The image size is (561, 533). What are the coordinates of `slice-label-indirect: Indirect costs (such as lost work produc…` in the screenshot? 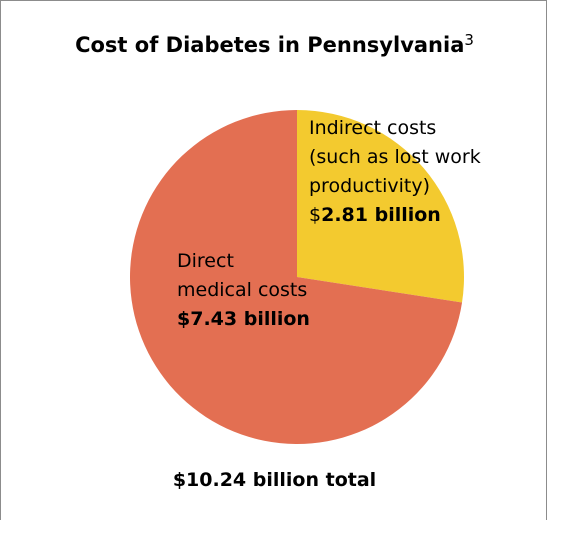 It's located at (395, 172).